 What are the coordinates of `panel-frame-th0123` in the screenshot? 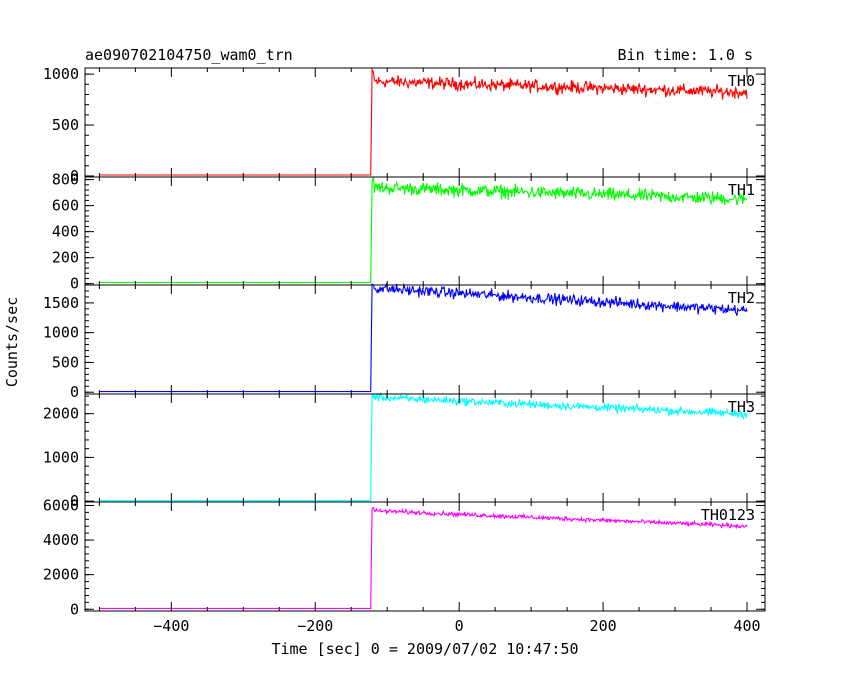 It's located at (425, 556).